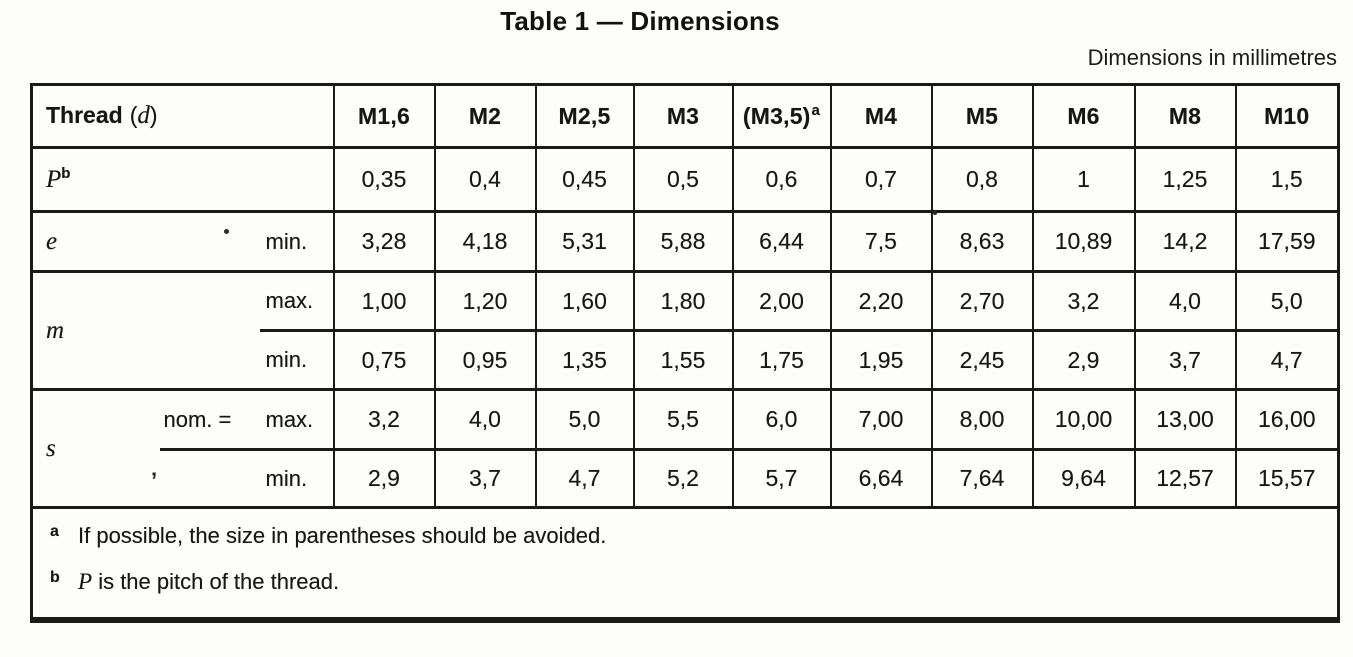 The width and height of the screenshot is (1353, 657). Describe the element at coordinates (183, 116) in the screenshot. I see `thread-header-cell: Thread (d)` at that location.